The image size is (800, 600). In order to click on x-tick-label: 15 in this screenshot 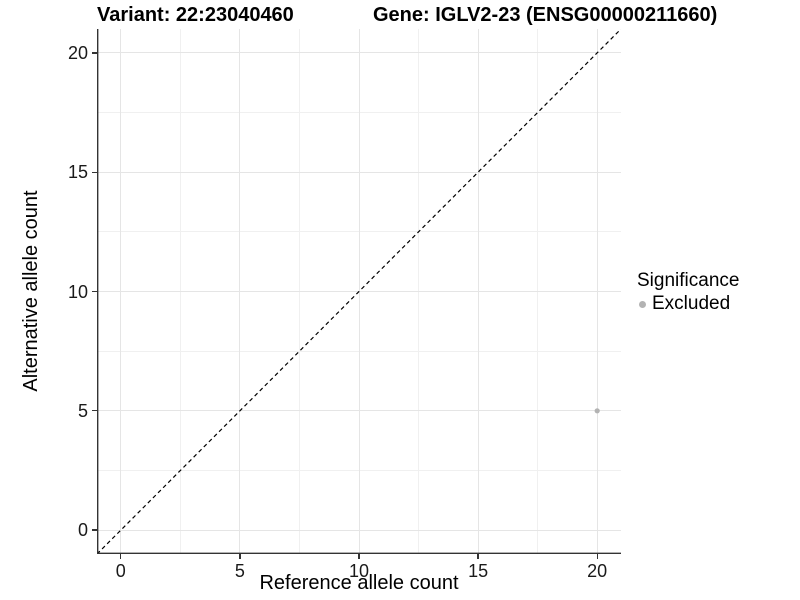, I will do `click(478, 571)`.